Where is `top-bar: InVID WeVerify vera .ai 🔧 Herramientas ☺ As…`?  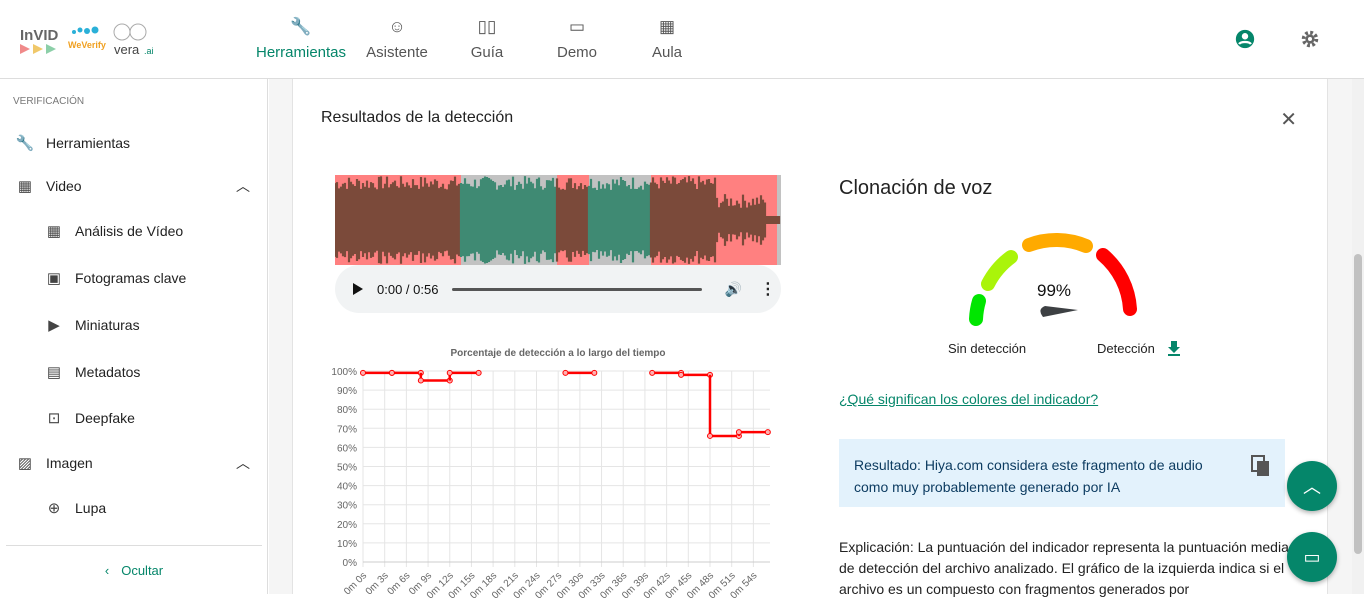
top-bar: InVID WeVerify vera .ai 🔧 Herramientas ☺ As… is located at coordinates (682, 39).